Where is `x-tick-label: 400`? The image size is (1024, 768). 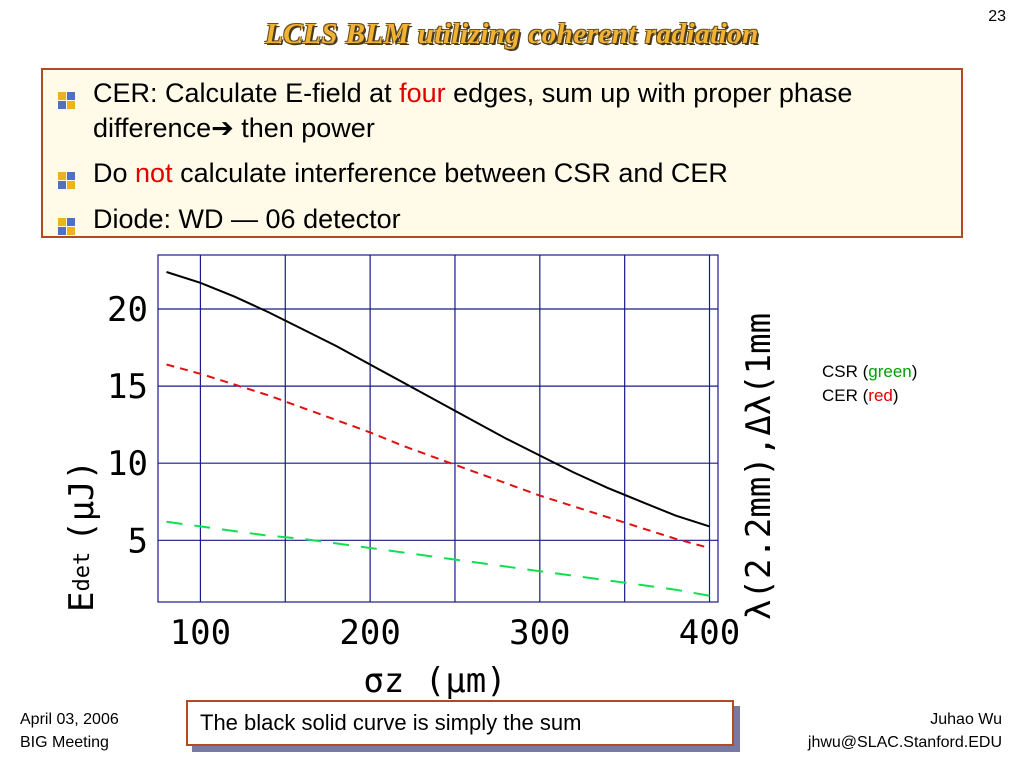 x-tick-label: 400 is located at coordinates (709, 633).